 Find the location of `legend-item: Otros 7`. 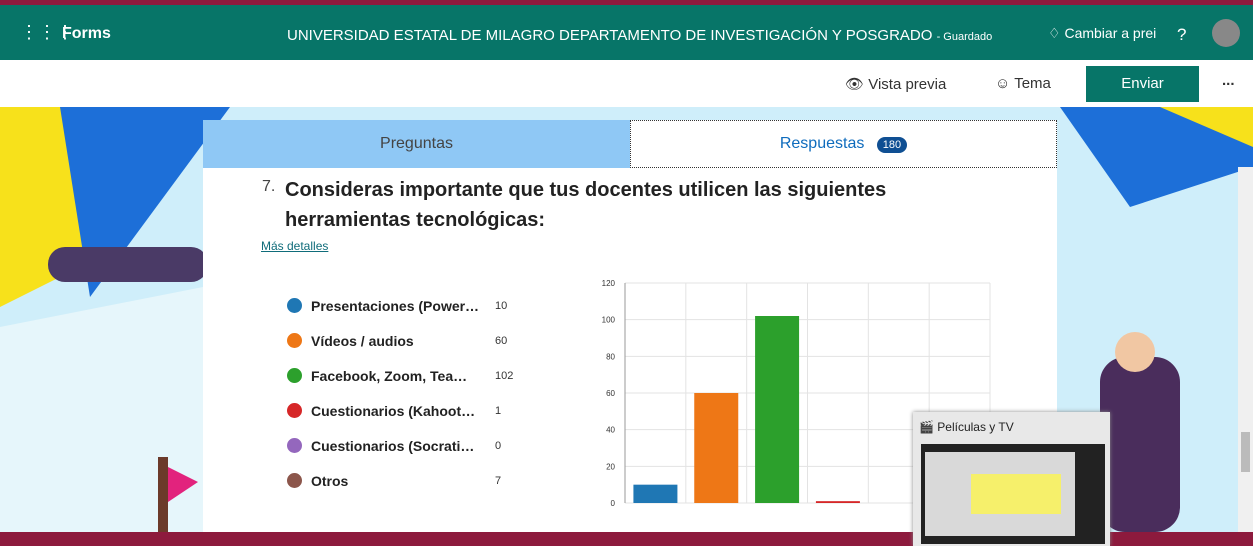

legend-item: Otros 7 is located at coordinates (417, 481).